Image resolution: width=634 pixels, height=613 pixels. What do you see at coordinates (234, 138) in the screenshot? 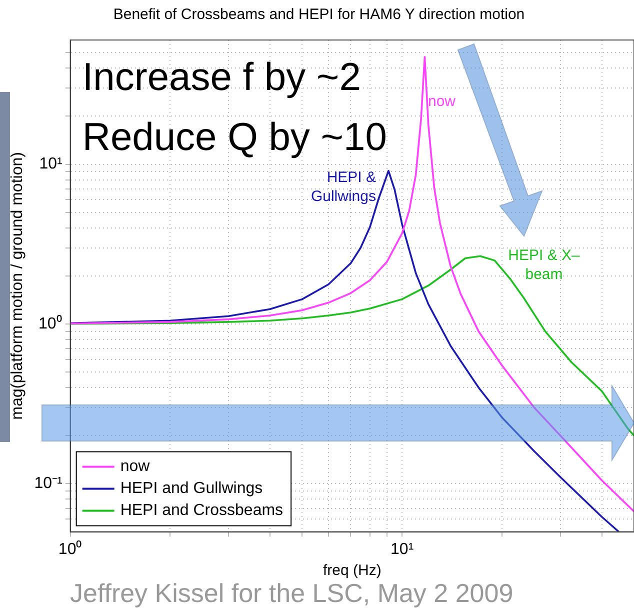
I see `annotation: Reduce Q by ~10` at bounding box center [234, 138].